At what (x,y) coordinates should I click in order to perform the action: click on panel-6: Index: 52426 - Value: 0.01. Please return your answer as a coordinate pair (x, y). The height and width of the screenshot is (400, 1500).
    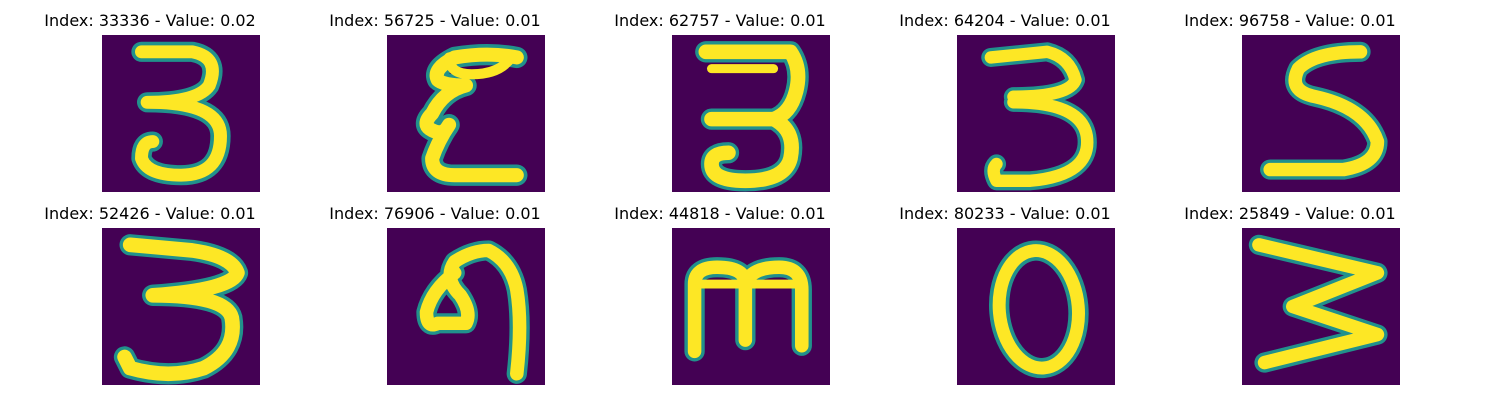
    Looking at the image, I should click on (150, 289).